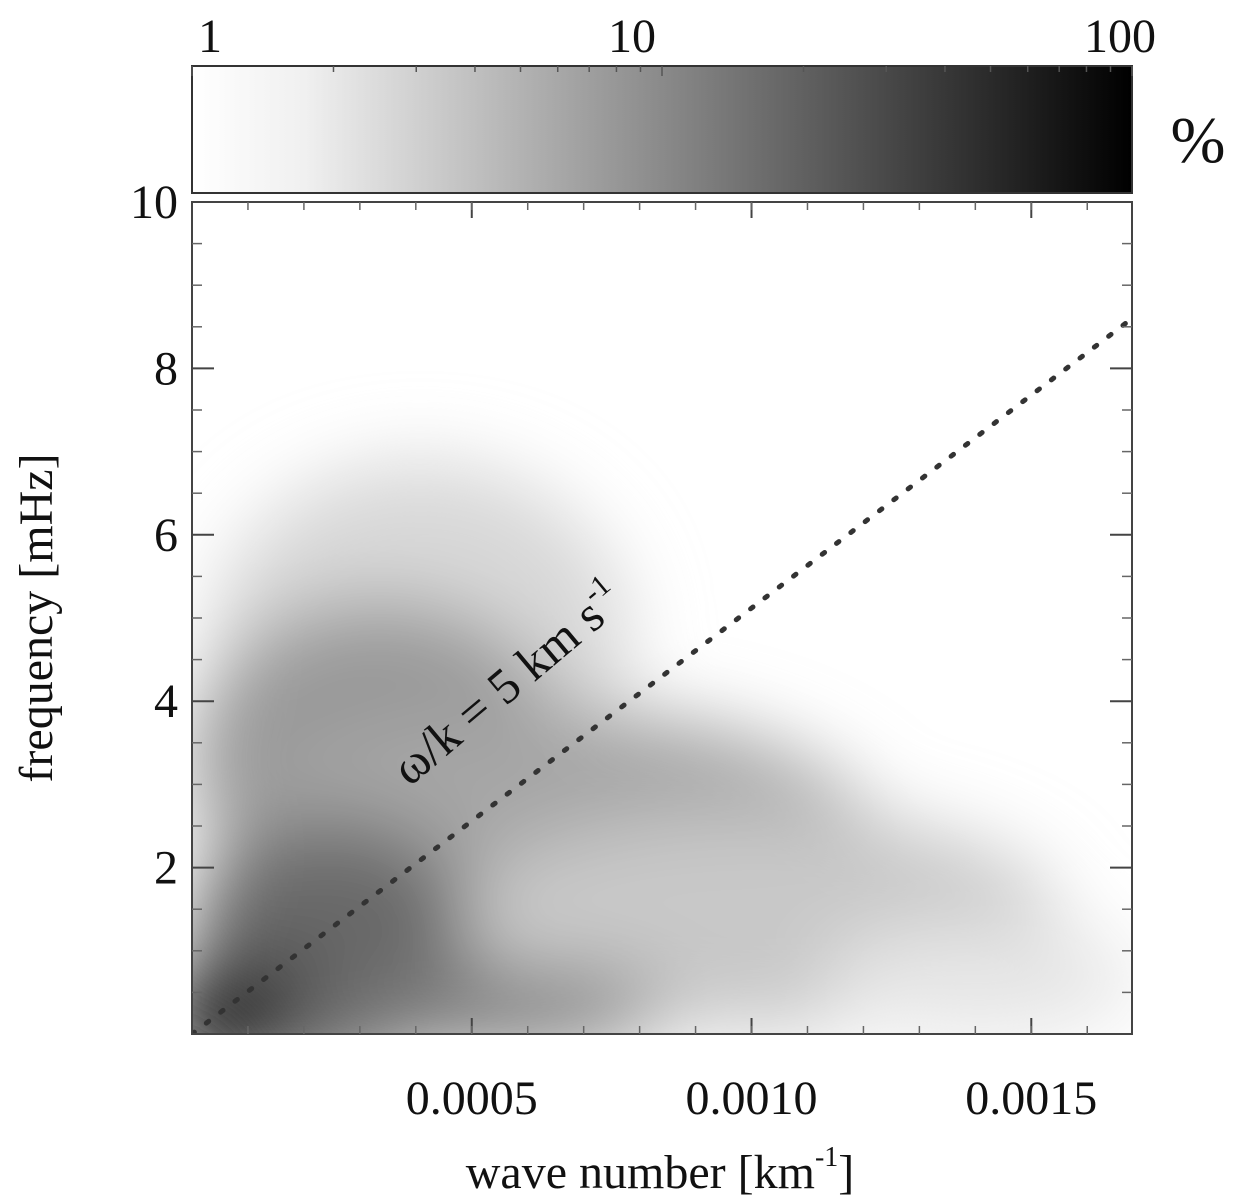 Image resolution: width=1249 pixels, height=1200 pixels. Describe the element at coordinates (752, 1098) in the screenshot. I see `x-tick-label: 0.0010` at that location.